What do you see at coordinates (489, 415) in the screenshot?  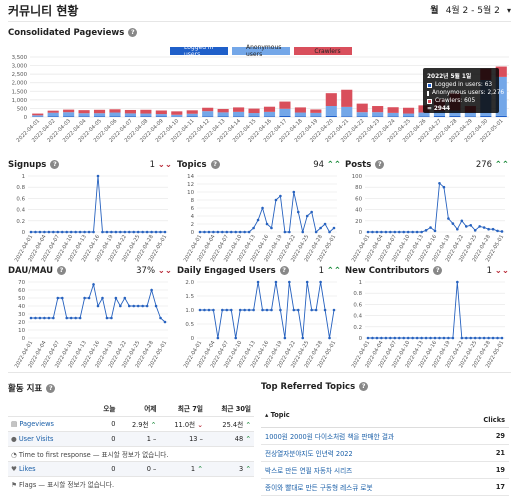 I see `col-clicks: Clicks` at bounding box center [489, 415].